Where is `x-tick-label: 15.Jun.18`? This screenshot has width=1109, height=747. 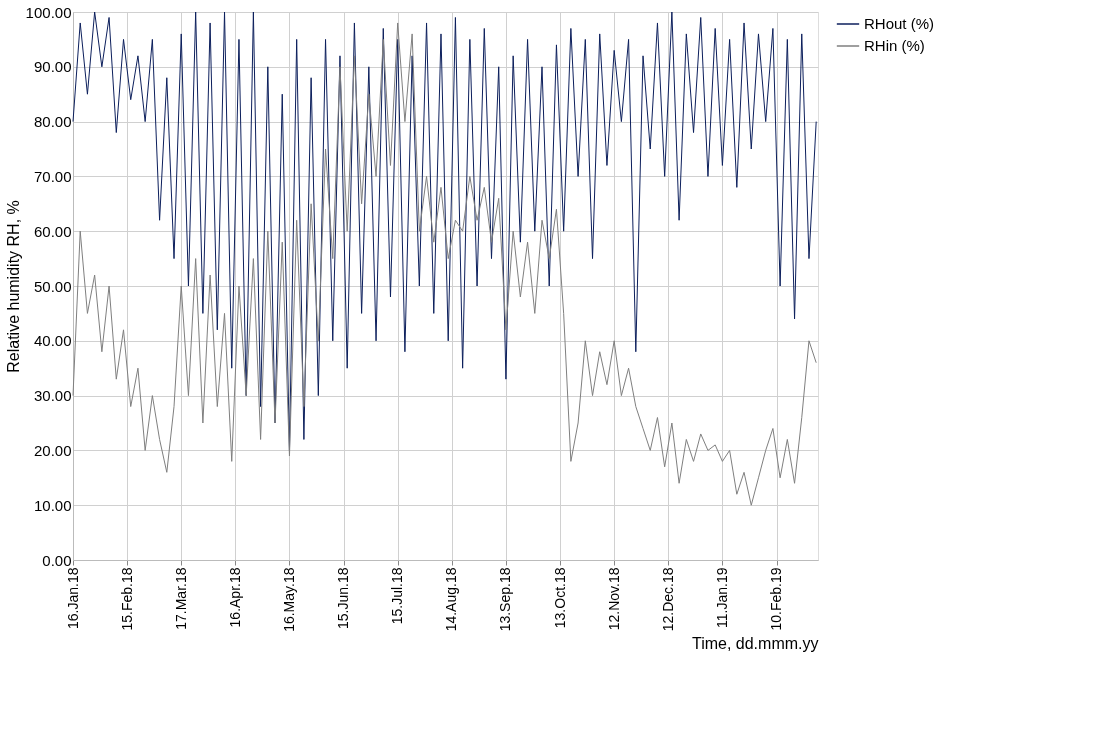 x-tick-label: 15.Jun.18 is located at coordinates (343, 598).